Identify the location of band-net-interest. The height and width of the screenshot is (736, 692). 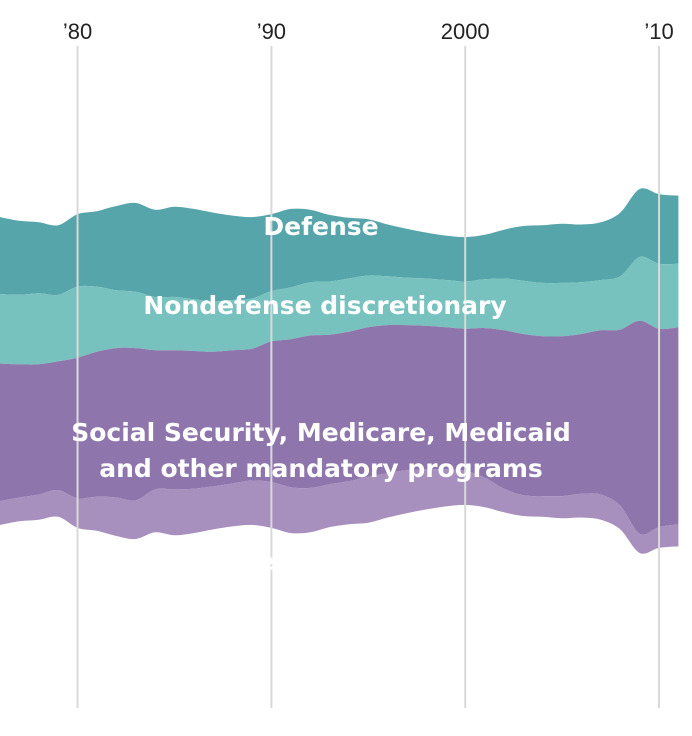
(339, 511).